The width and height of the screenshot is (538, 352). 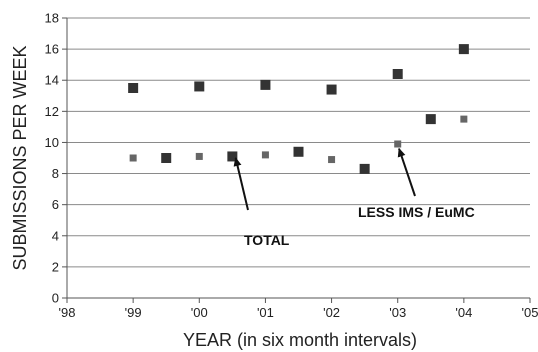 What do you see at coordinates (241, 184) in the screenshot?
I see `total-arrow` at bounding box center [241, 184].